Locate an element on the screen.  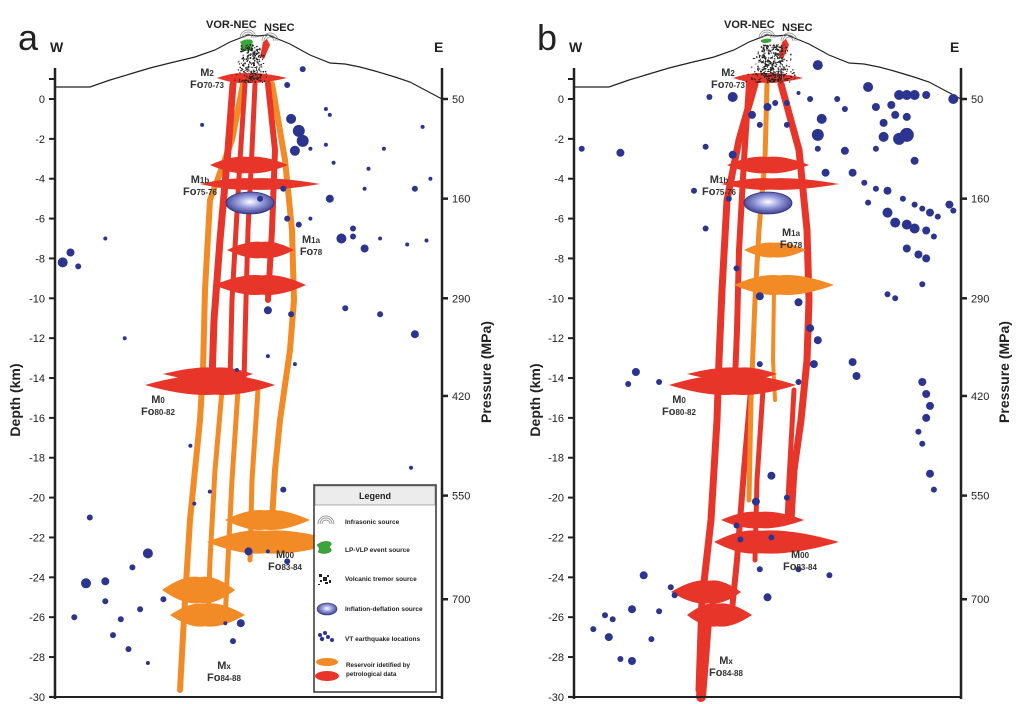
reservoir-mx is located at coordinates (207, 615).